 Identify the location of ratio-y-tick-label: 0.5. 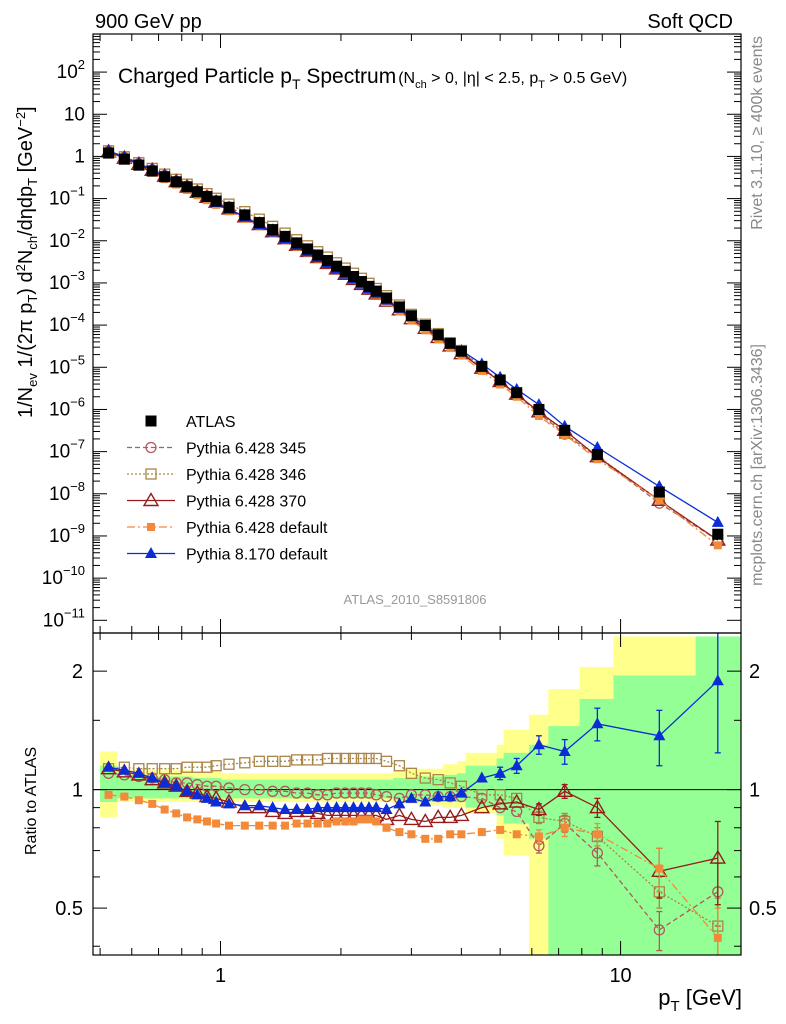
(69, 909).